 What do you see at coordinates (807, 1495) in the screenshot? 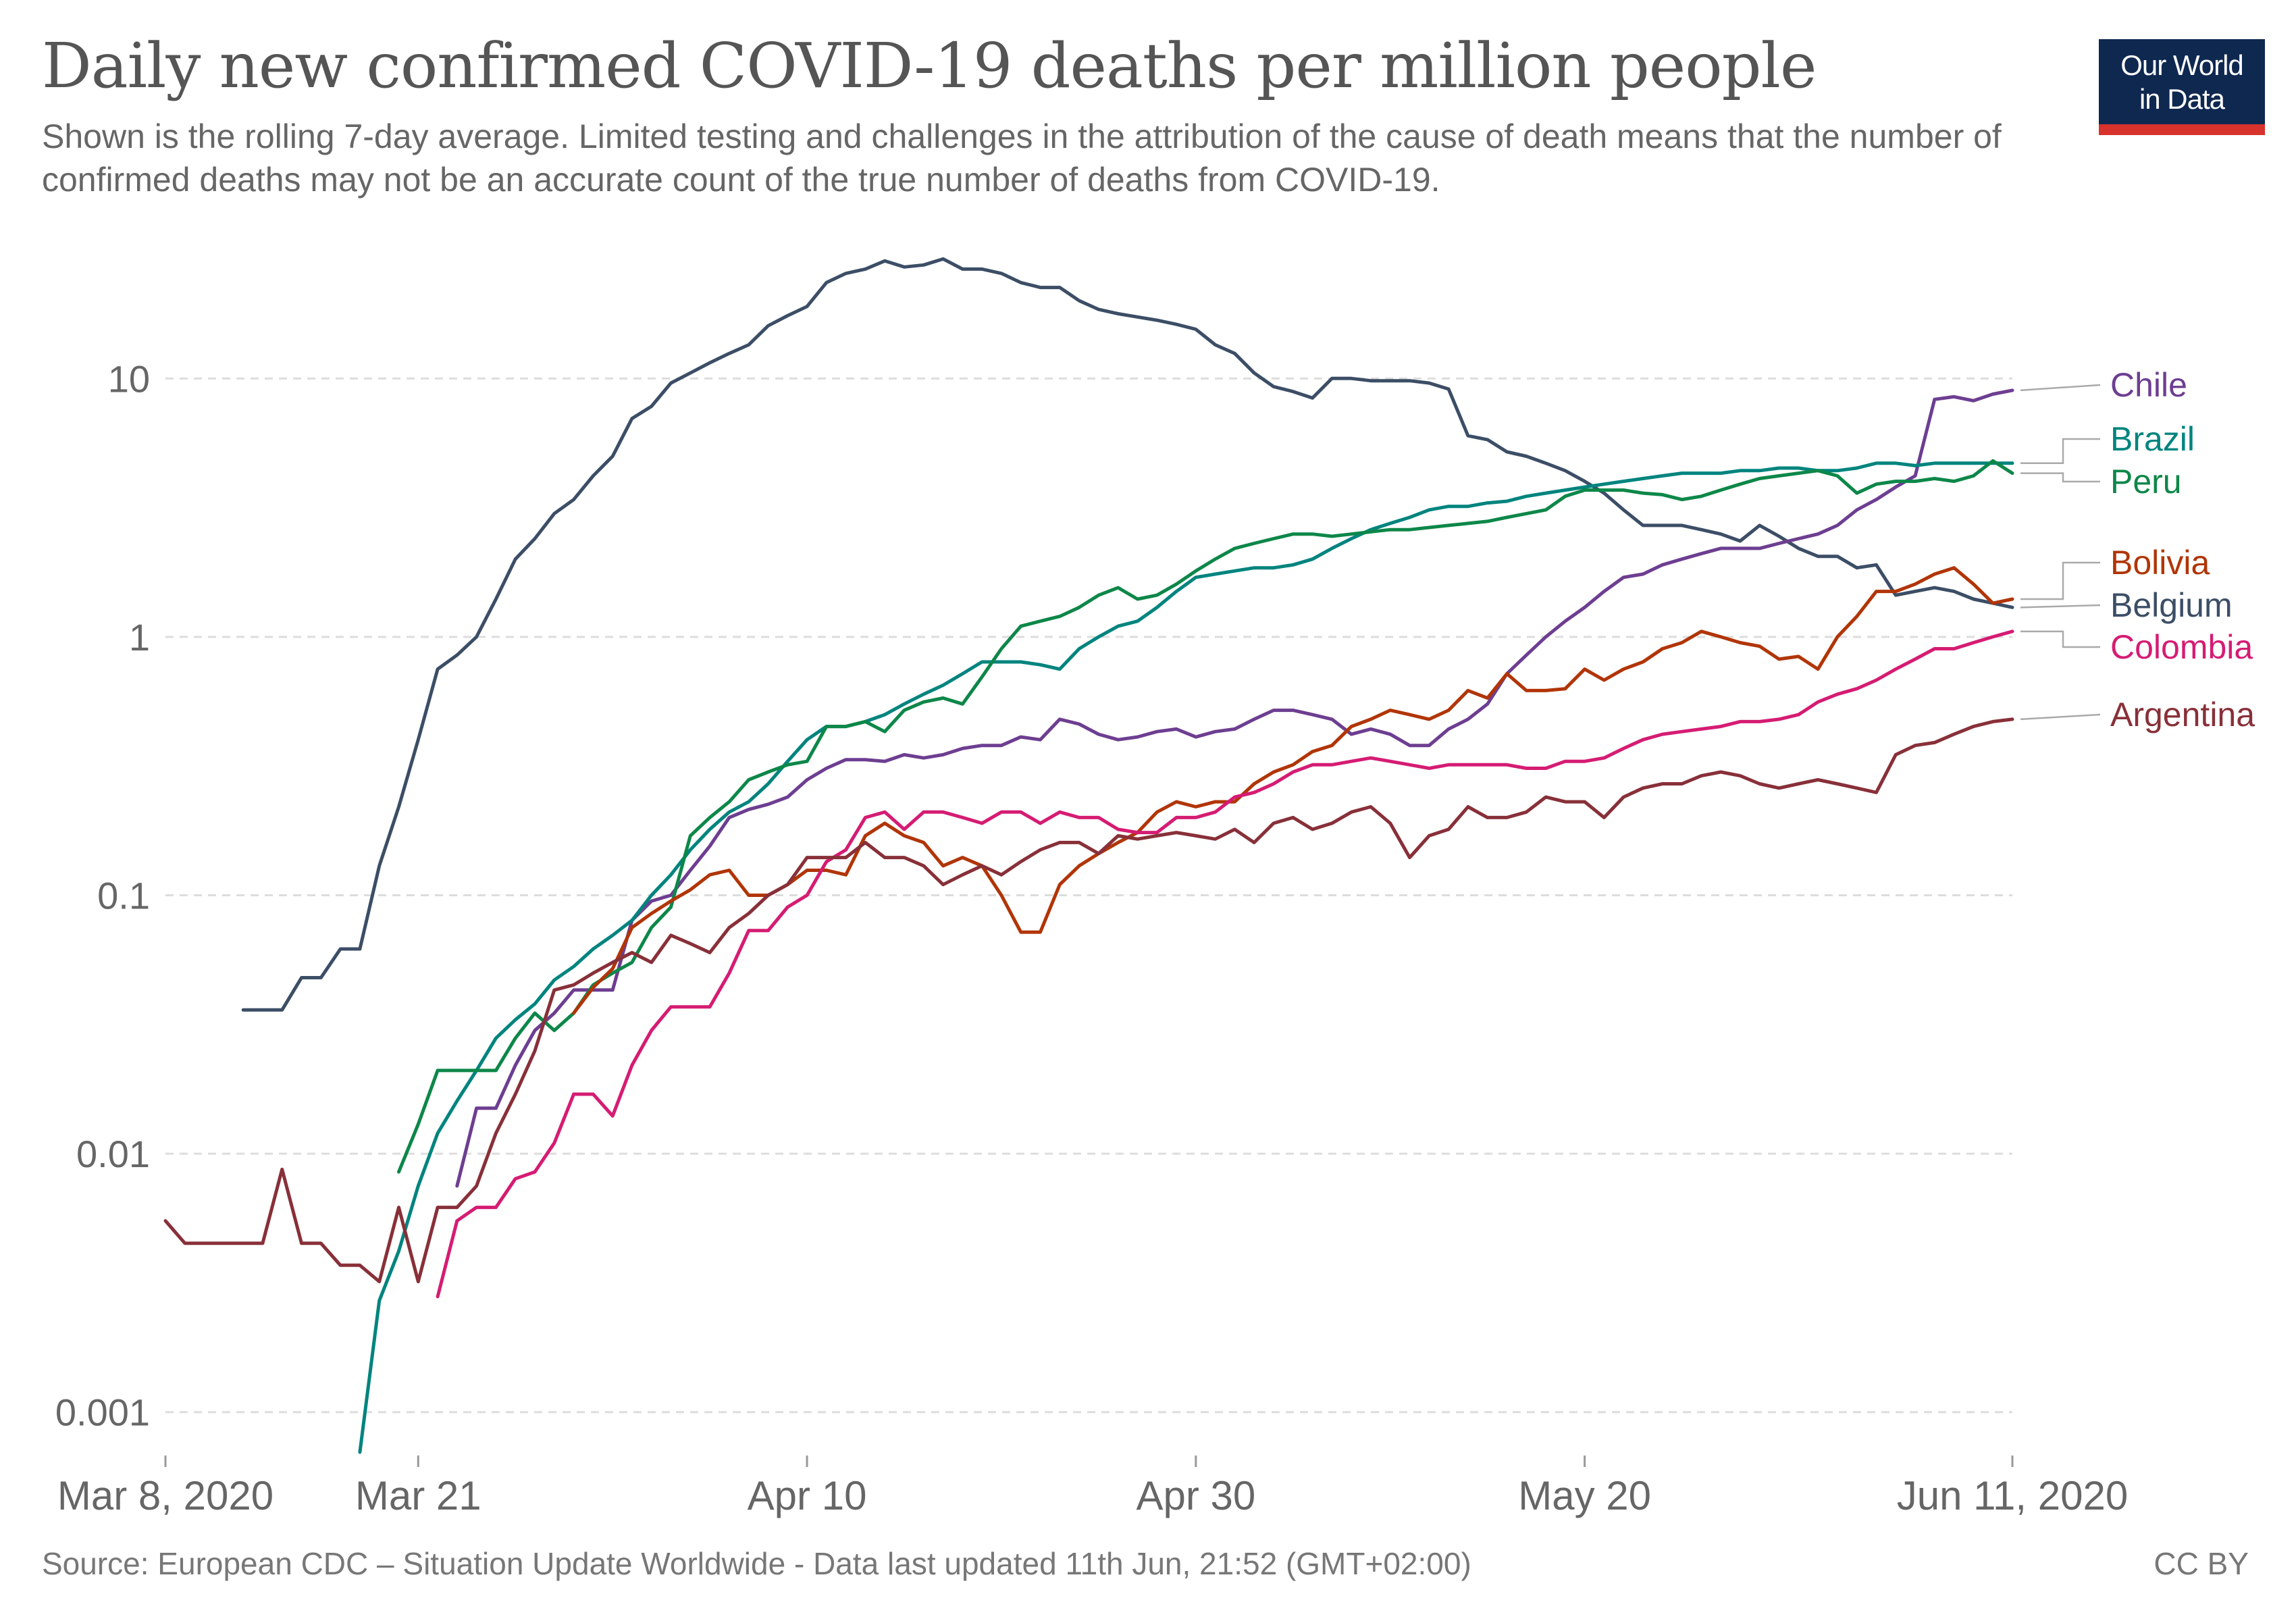
I see `x-tick-label: Apr 10` at bounding box center [807, 1495].